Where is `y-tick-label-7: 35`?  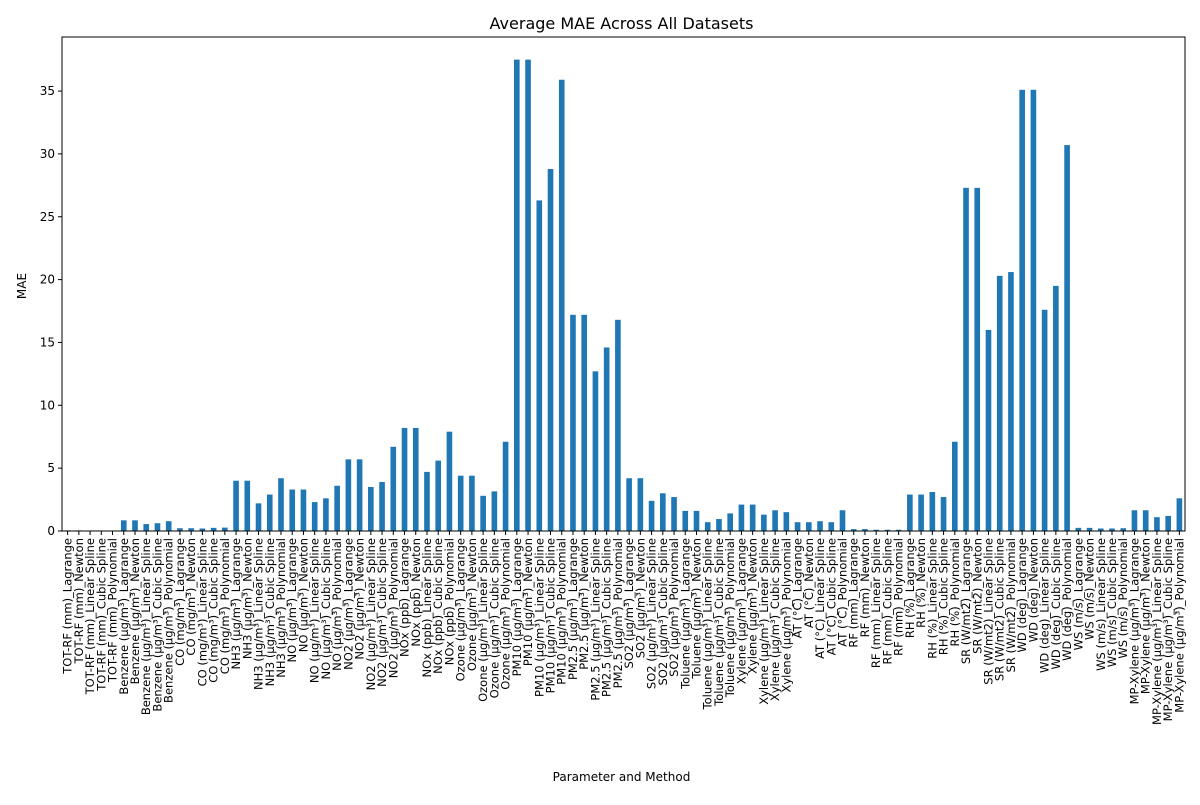 y-tick-label-7: 35 is located at coordinates (47, 91).